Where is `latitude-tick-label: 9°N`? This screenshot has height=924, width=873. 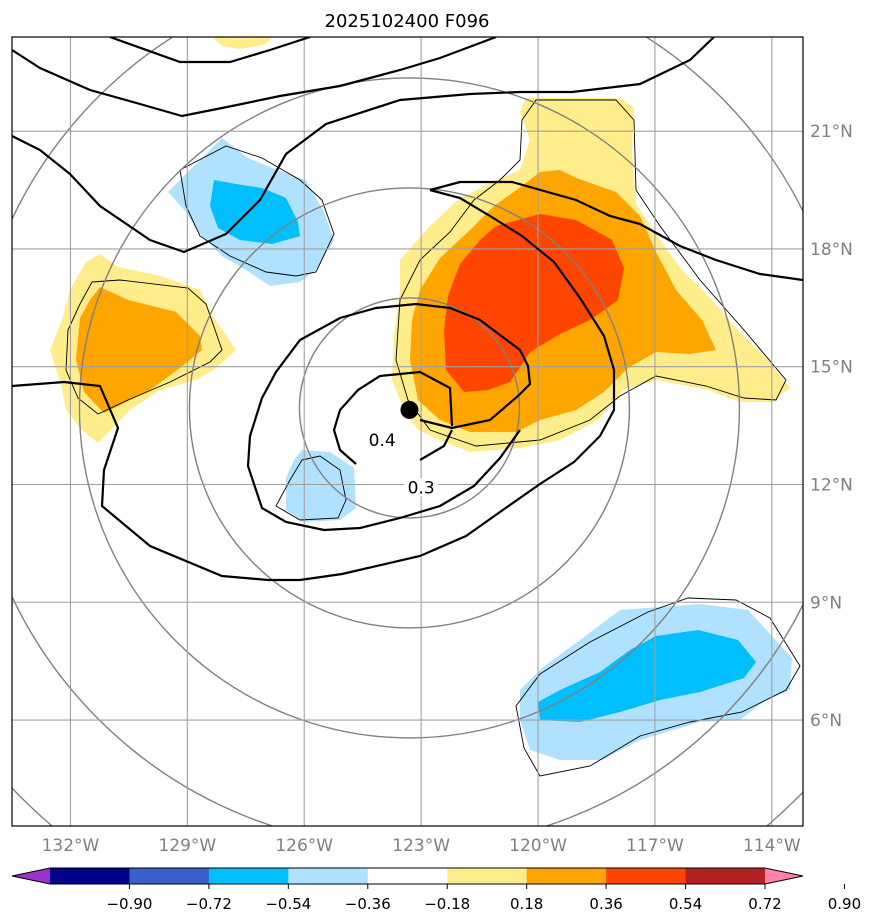
latitude-tick-label: 9°N is located at coordinates (826, 603).